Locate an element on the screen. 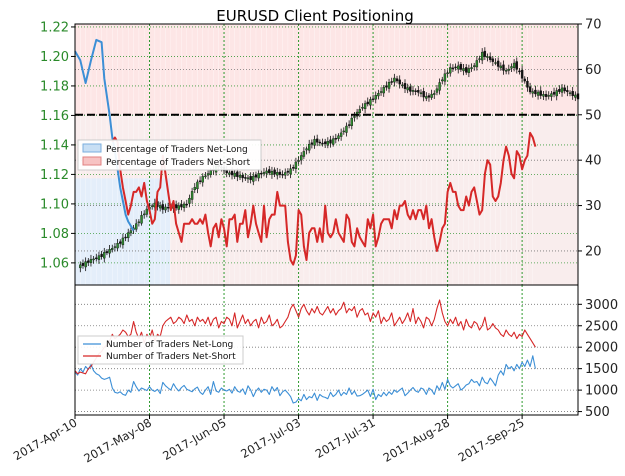 The height and width of the screenshot is (476, 625). date-tick-label: 2017-Jul-03 is located at coordinates (270, 437).